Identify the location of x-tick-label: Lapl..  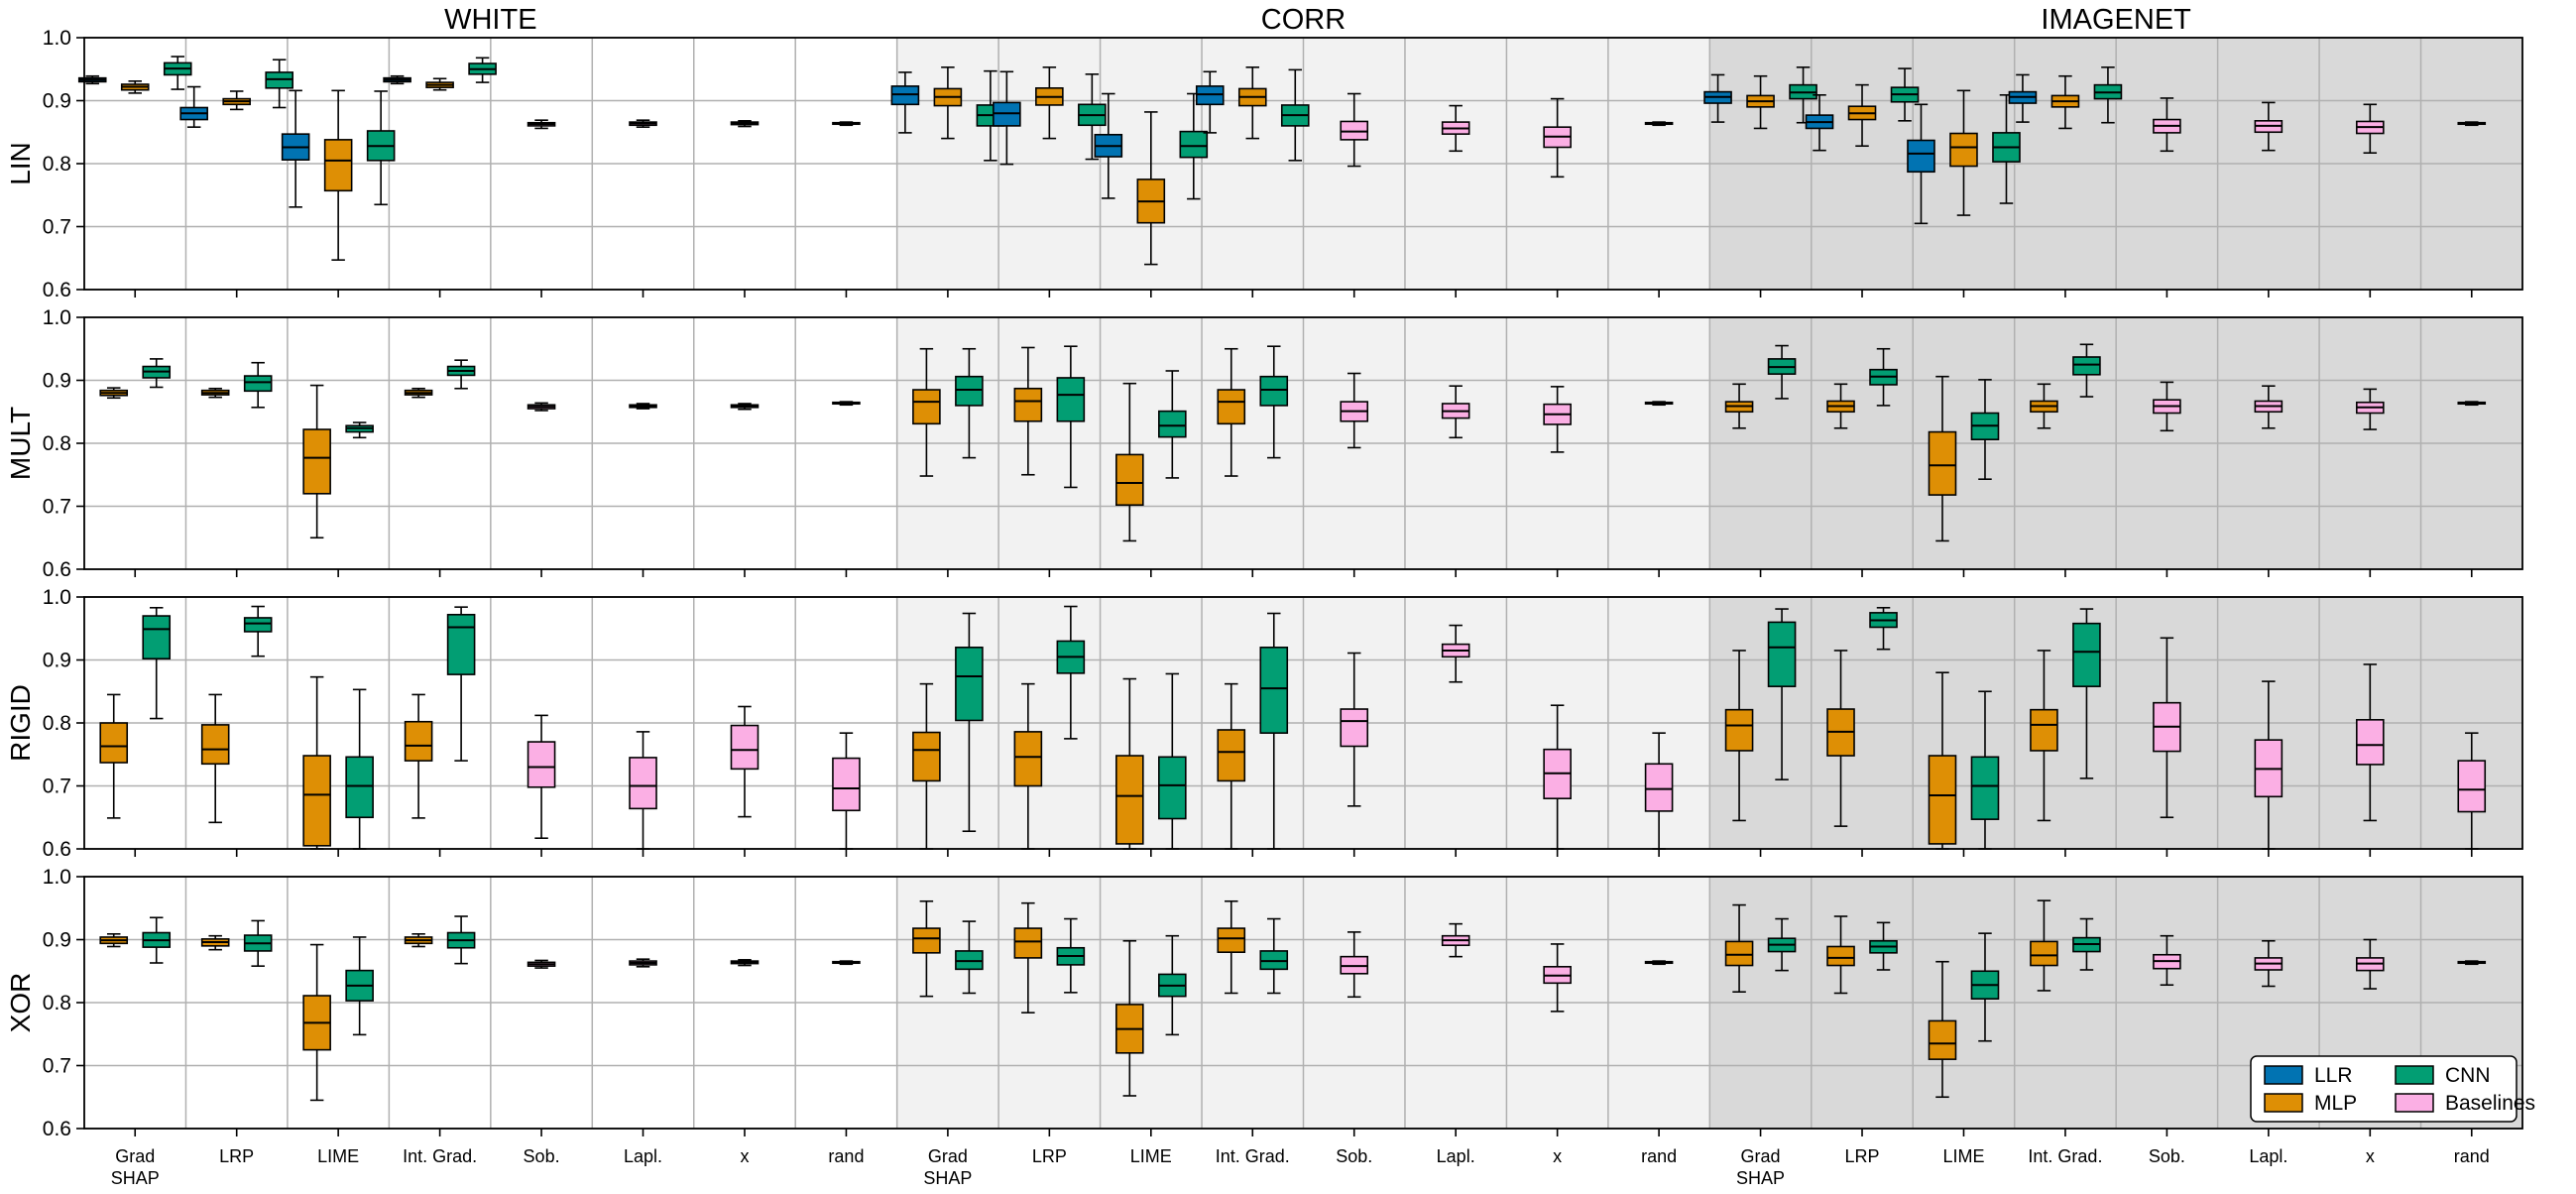
(2268, 1156).